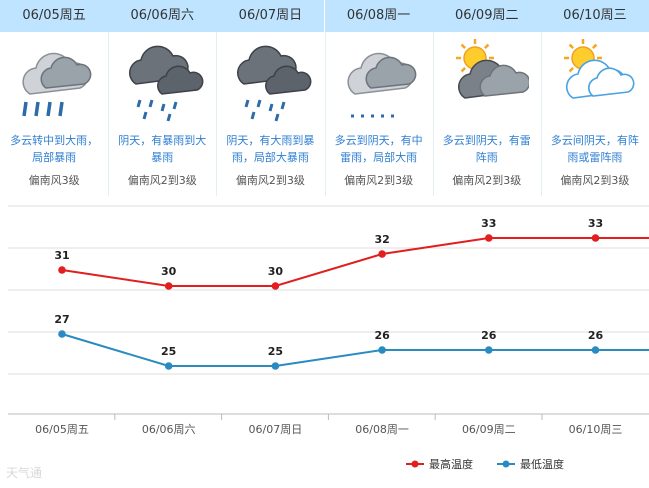 This screenshot has height=488, width=649. I want to click on forecast-date: 06/07周日, so click(270, 16).